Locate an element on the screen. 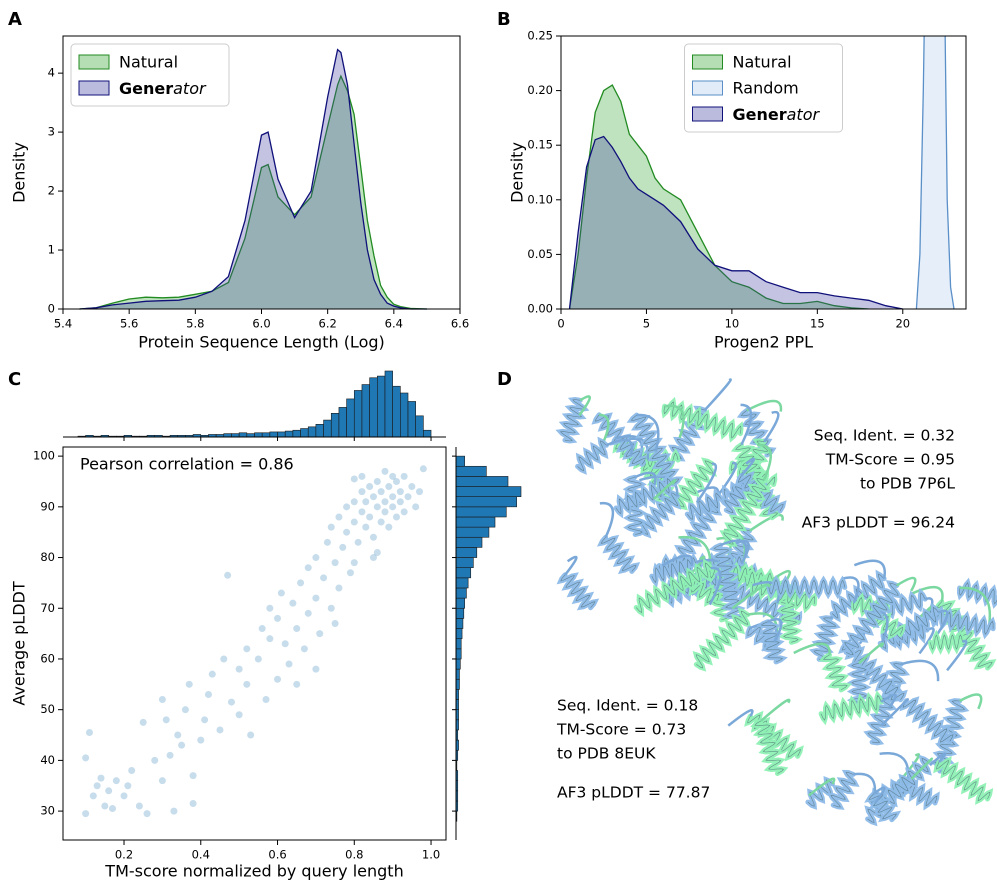 This screenshot has width=997, height=887. x-tick-label: 0.8 is located at coordinates (354, 855).